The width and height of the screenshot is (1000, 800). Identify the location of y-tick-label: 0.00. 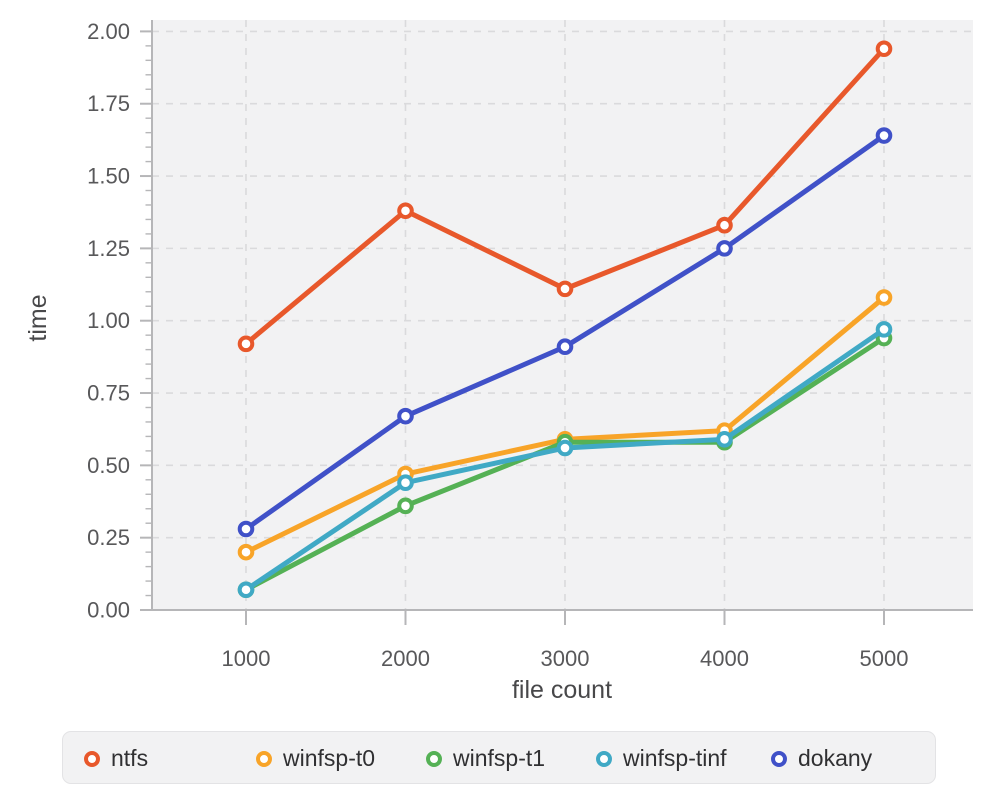
(108, 610).